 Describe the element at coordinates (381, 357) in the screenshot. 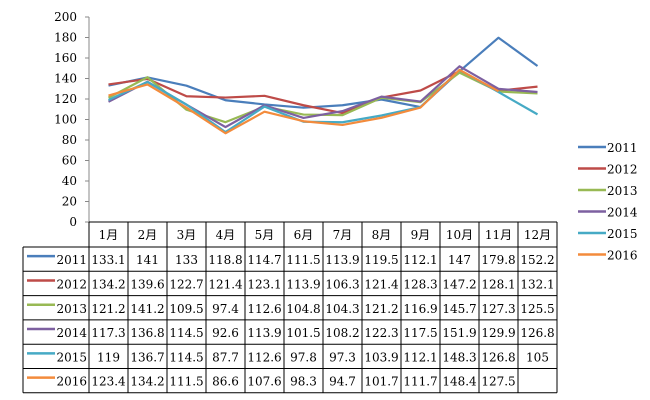

I see `data-cell: 103.9` at that location.